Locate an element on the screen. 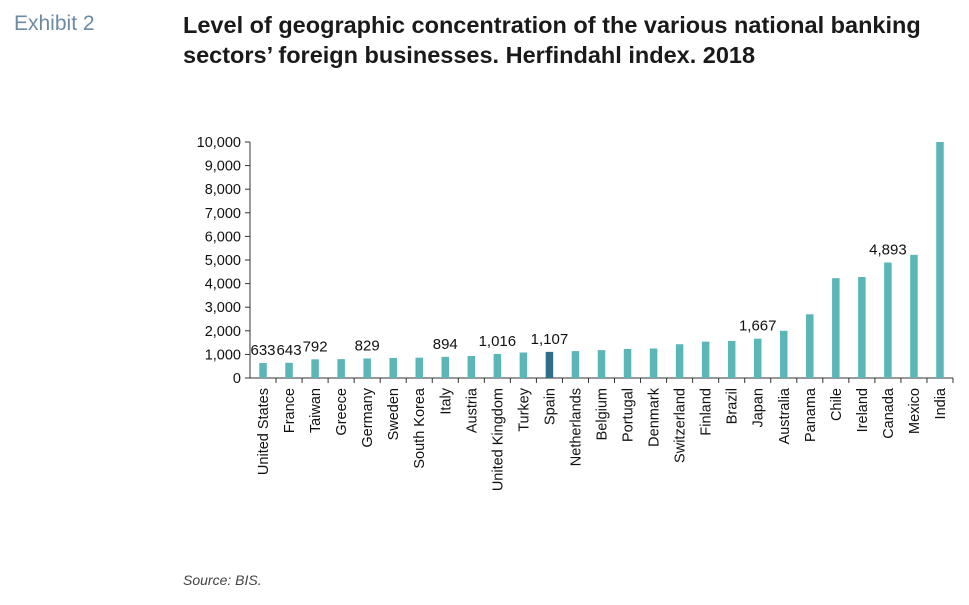 This screenshot has width=969, height=605. y-tick-label: 6,000 is located at coordinates (223, 237).